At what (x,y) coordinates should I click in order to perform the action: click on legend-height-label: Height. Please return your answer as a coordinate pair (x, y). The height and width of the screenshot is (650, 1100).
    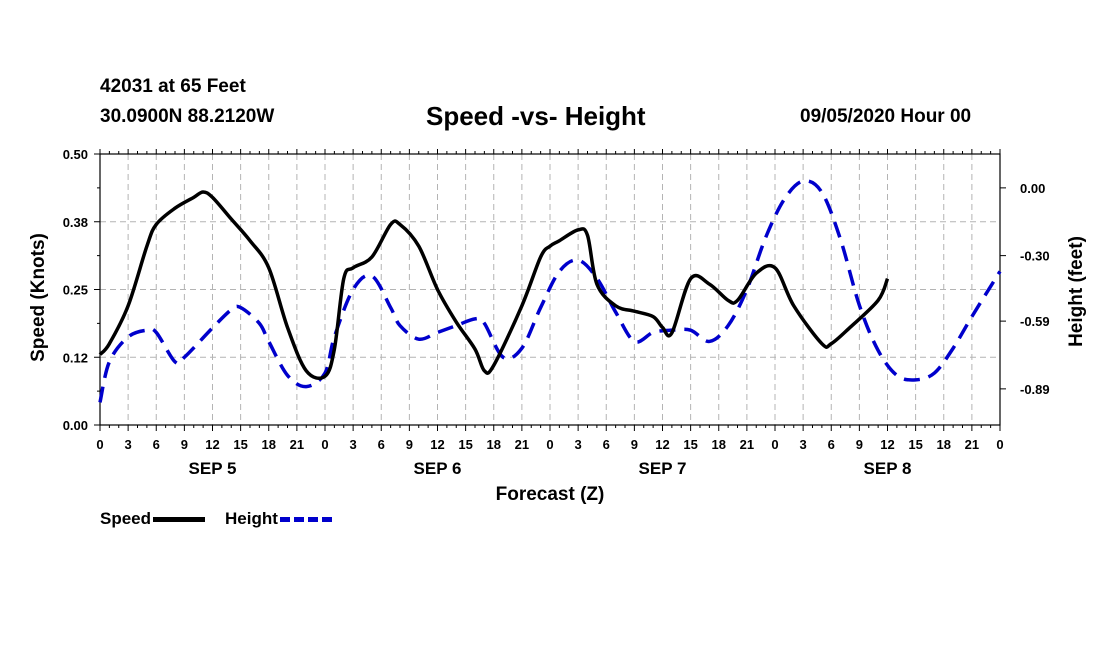
    Looking at the image, I should click on (251, 518).